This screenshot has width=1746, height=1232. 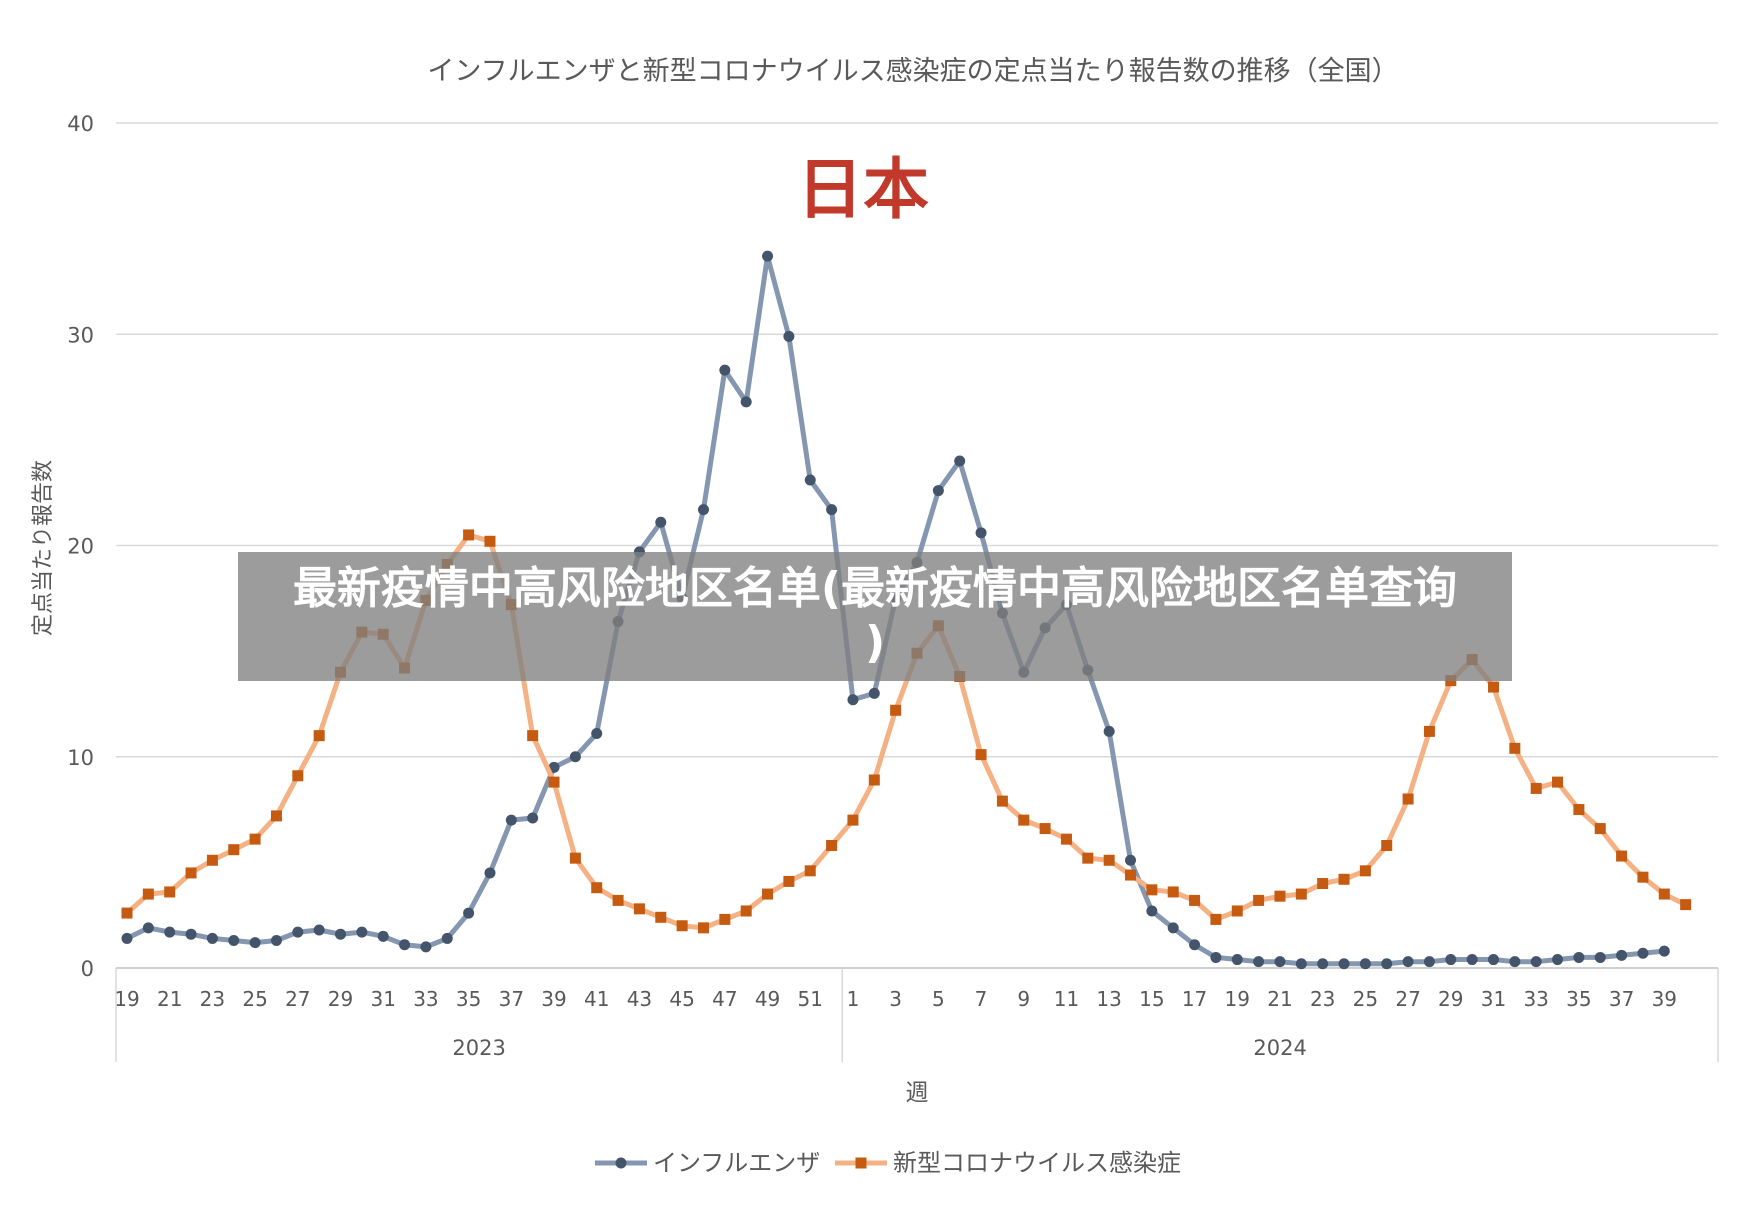 I want to click on x-tick-label: 25, so click(x=254, y=999).